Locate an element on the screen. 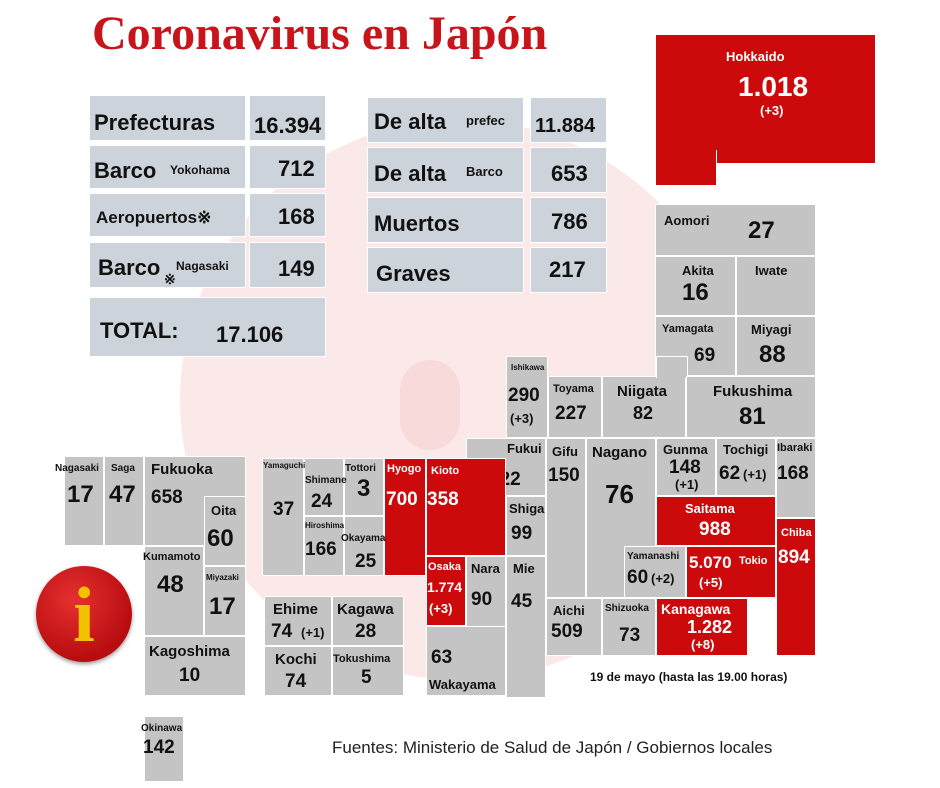 This screenshot has width=940, height=788. pref-tochigi-value: 62 is located at coordinates (730, 473).